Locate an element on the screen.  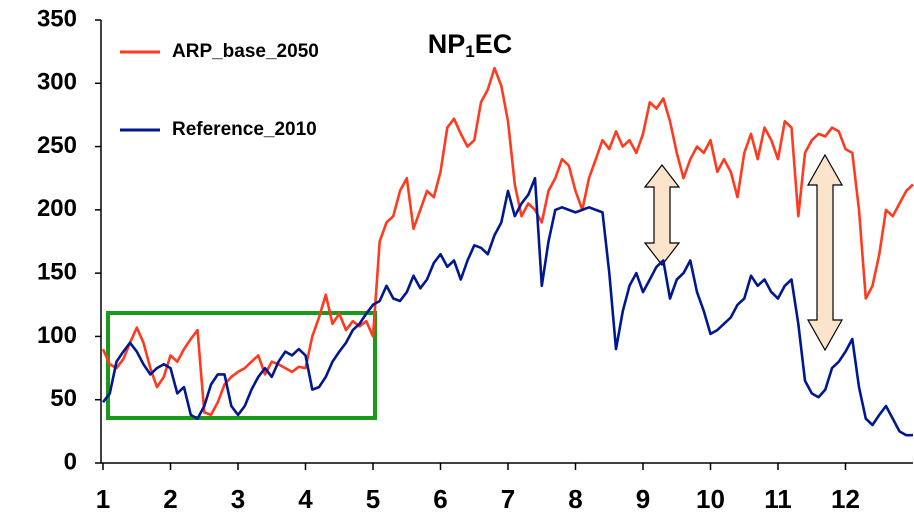
x-tick-label: 3 is located at coordinates (238, 499).